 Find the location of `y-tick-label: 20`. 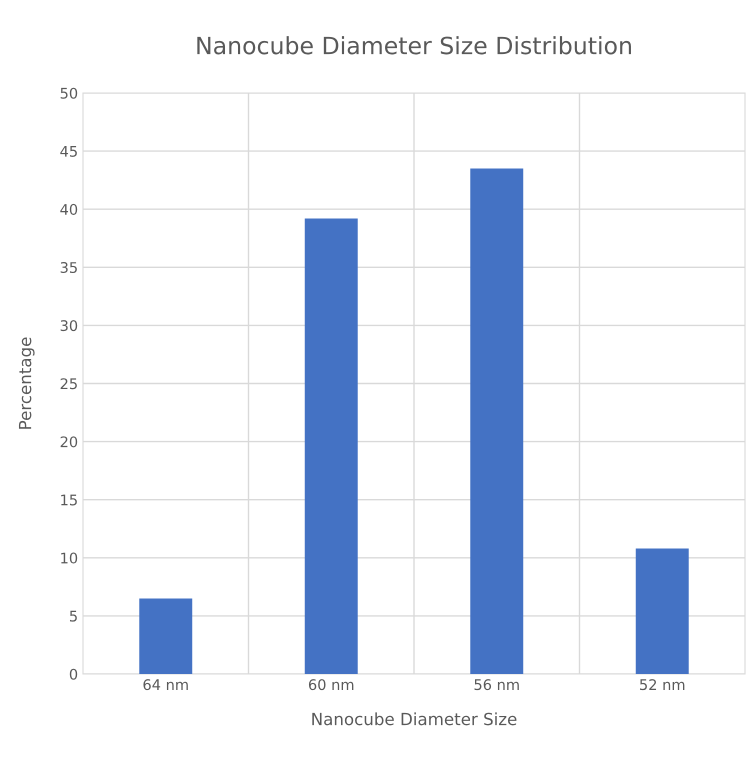

y-tick-label: 20 is located at coordinates (69, 442).